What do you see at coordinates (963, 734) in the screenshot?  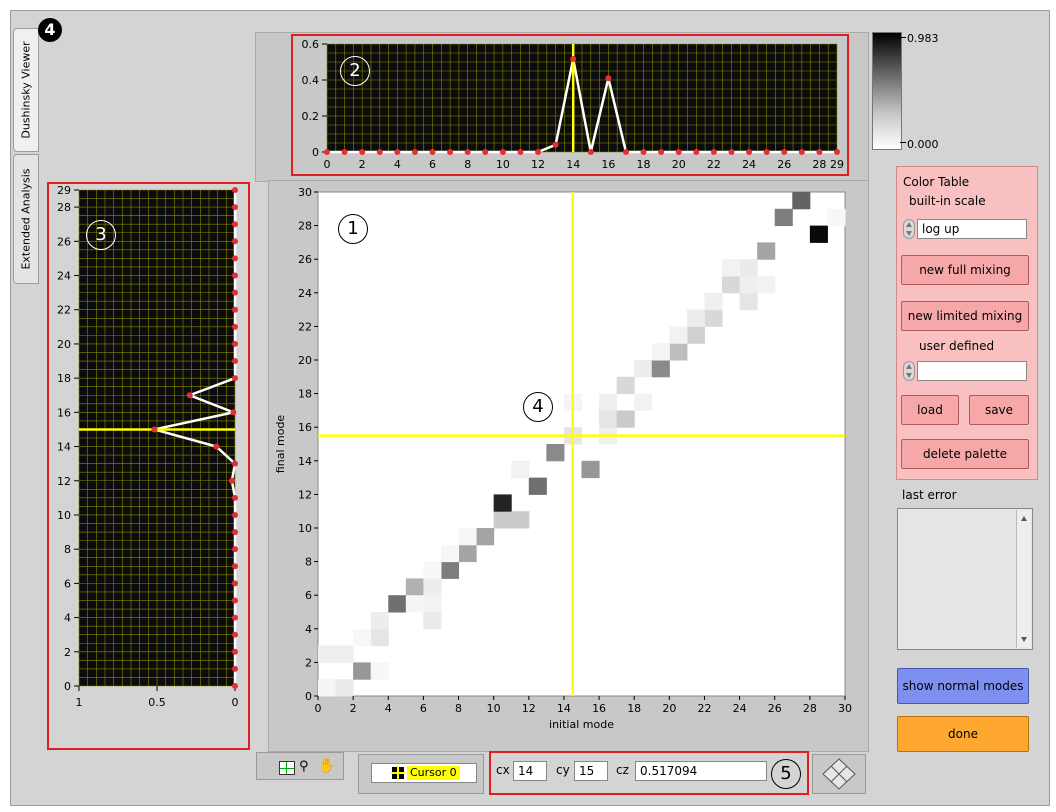 I see `done-button: done` at bounding box center [963, 734].